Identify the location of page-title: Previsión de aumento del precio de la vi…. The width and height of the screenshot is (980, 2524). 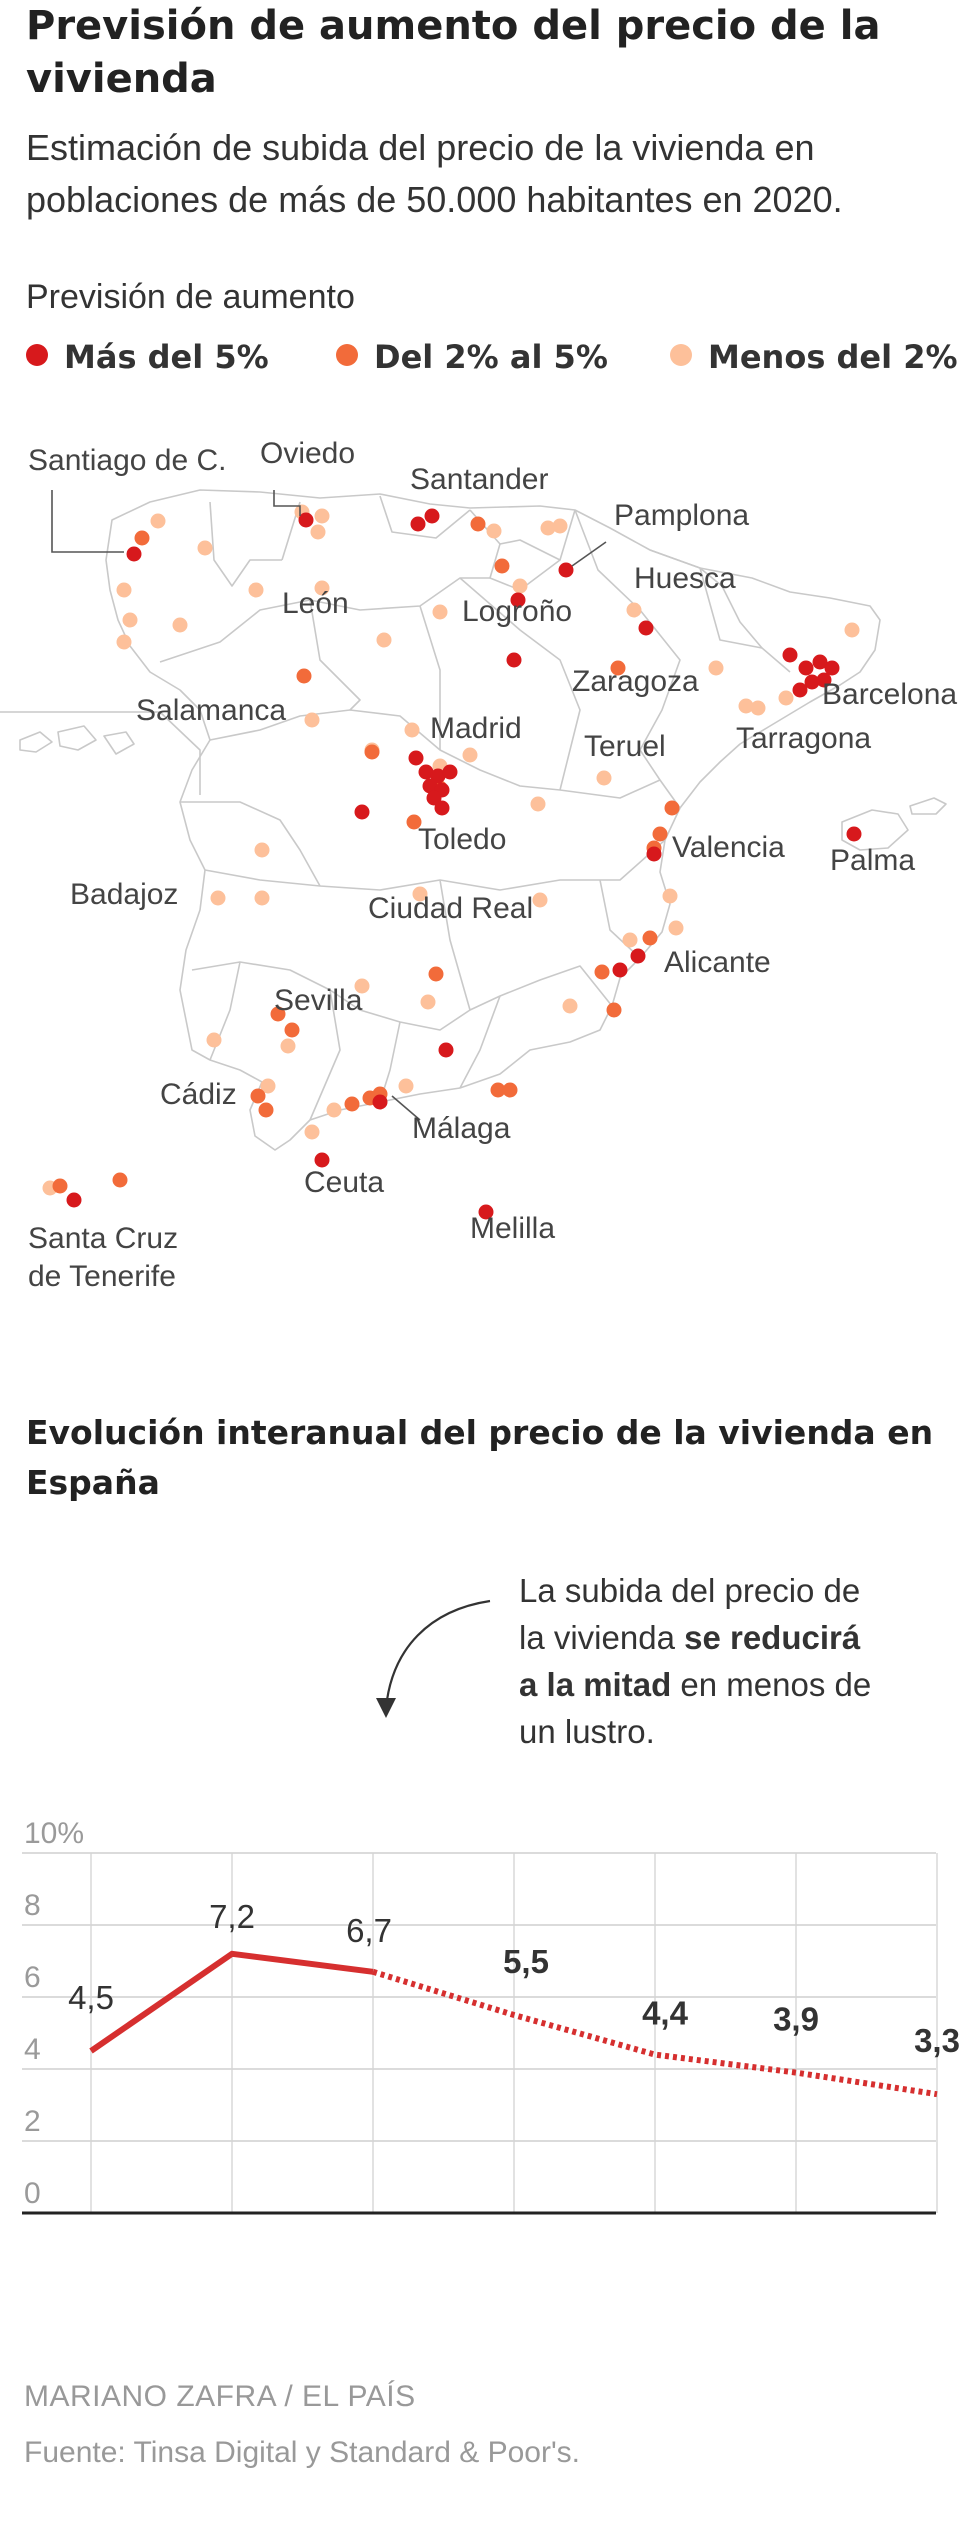
(453, 52).